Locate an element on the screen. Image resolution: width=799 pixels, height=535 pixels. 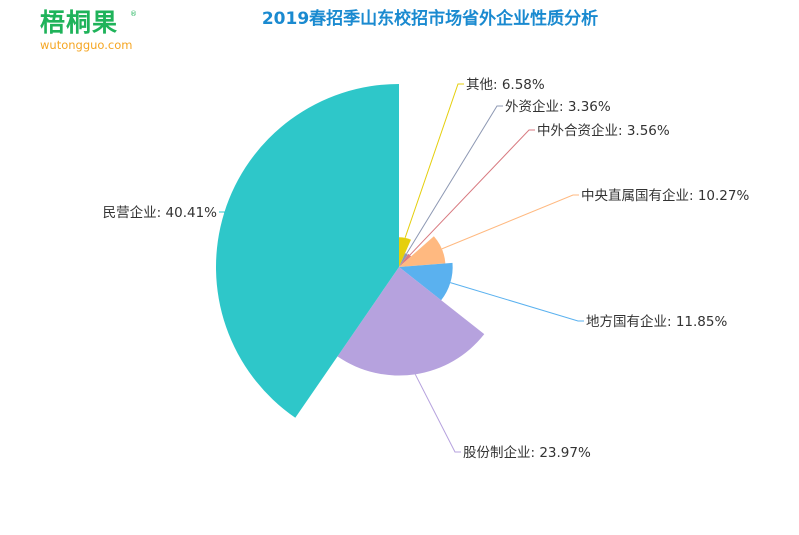
logo-url: wutongguo.com is located at coordinates (86, 45).